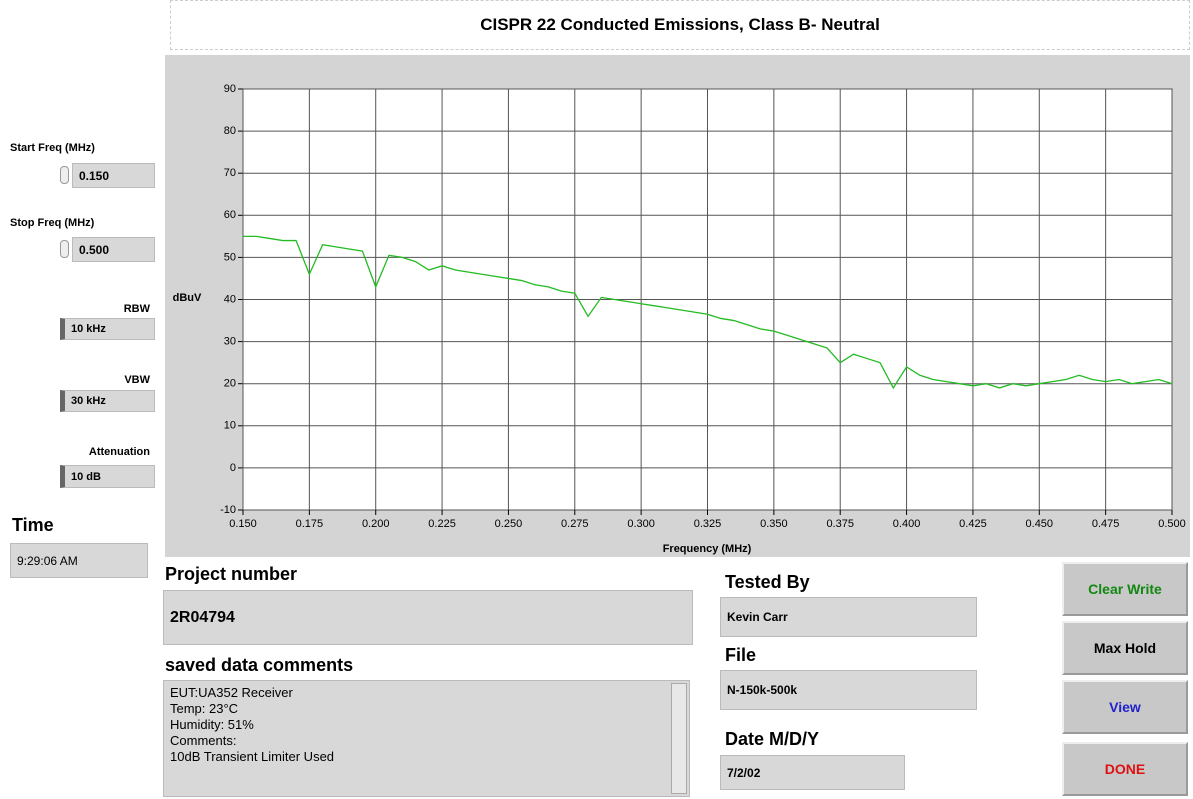 This screenshot has width=1193, height=799. Describe the element at coordinates (741, 655) in the screenshot. I see `file-label: File` at that location.